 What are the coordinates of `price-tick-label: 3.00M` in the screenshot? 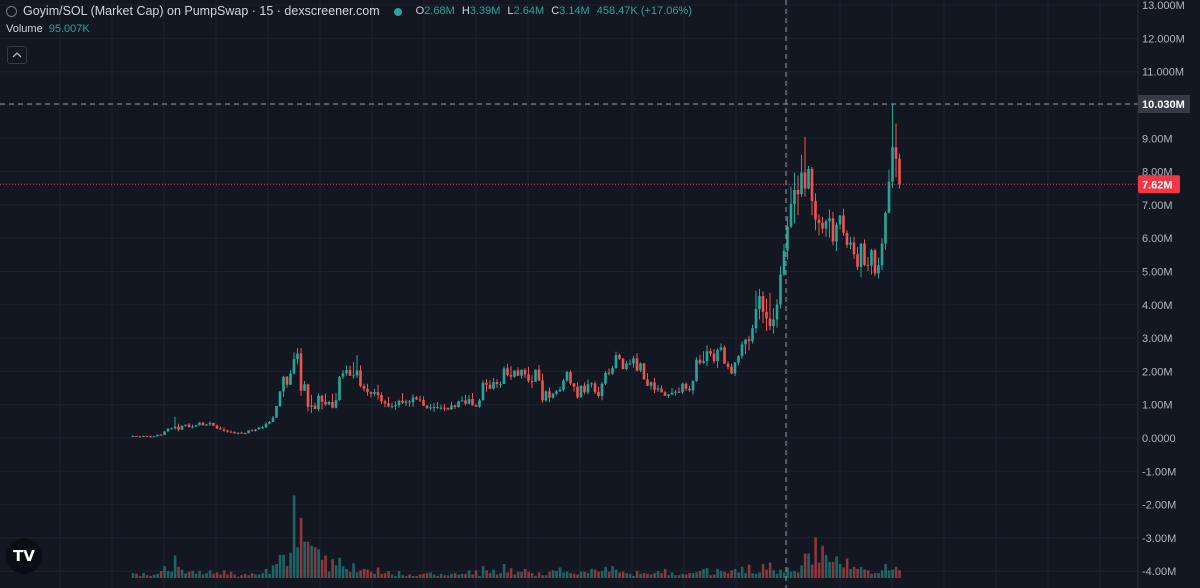 It's located at (1157, 339).